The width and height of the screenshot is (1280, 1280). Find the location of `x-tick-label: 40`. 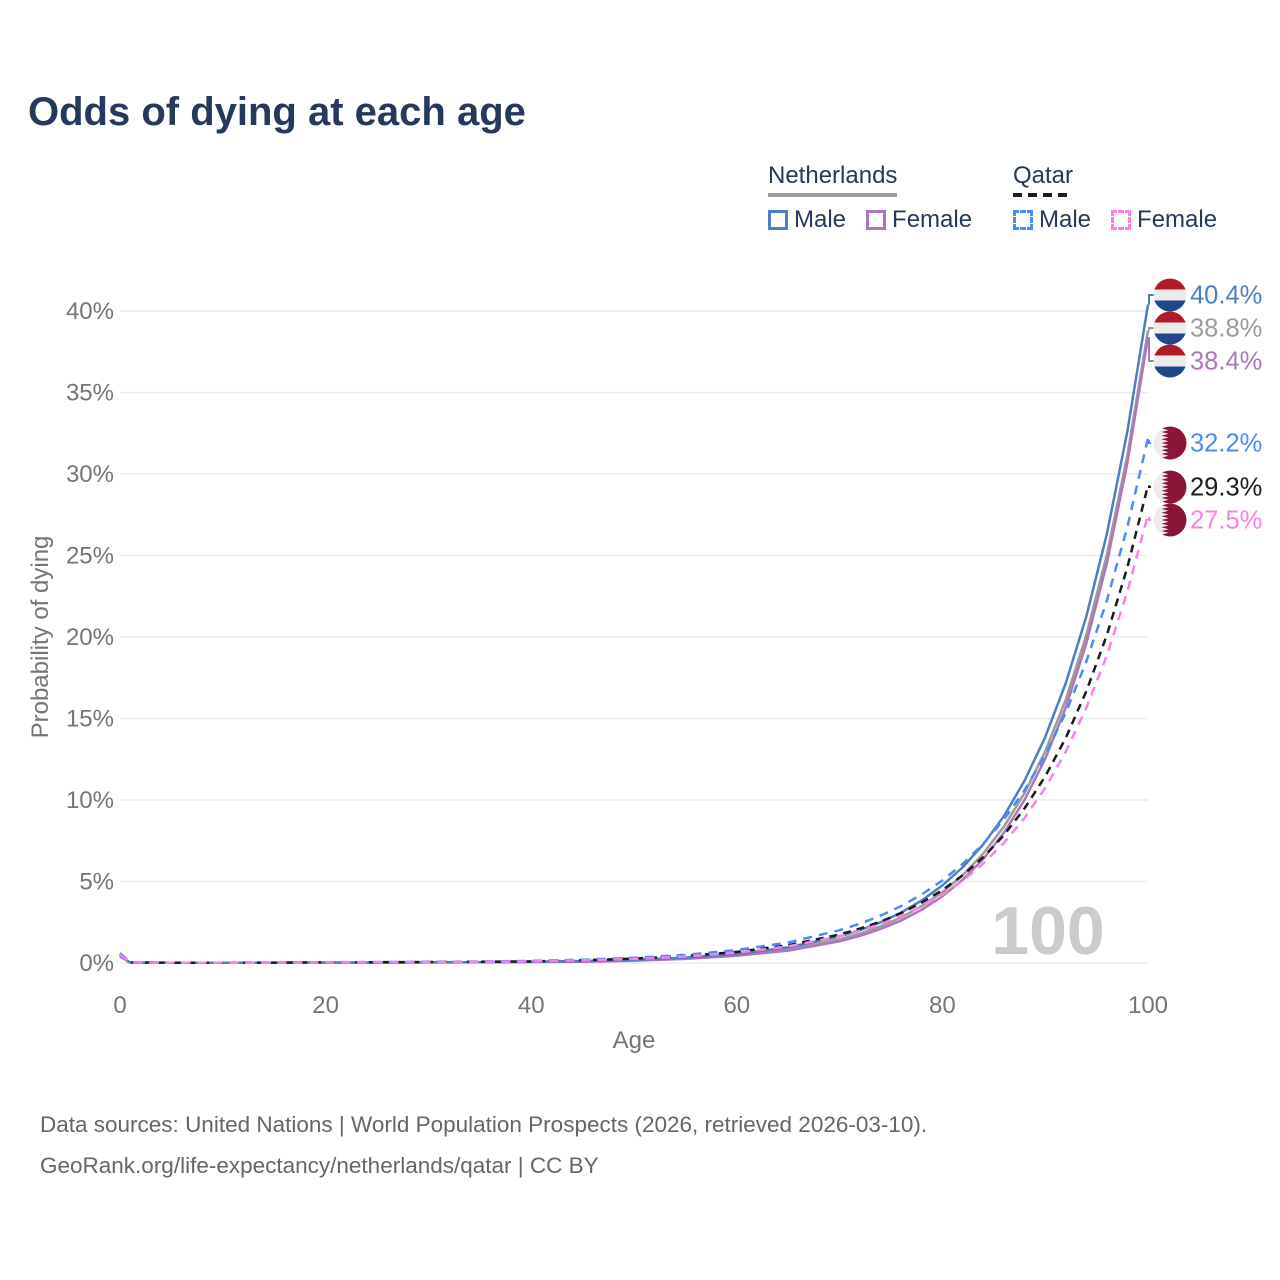

x-tick-label: 40 is located at coordinates (531, 1005).